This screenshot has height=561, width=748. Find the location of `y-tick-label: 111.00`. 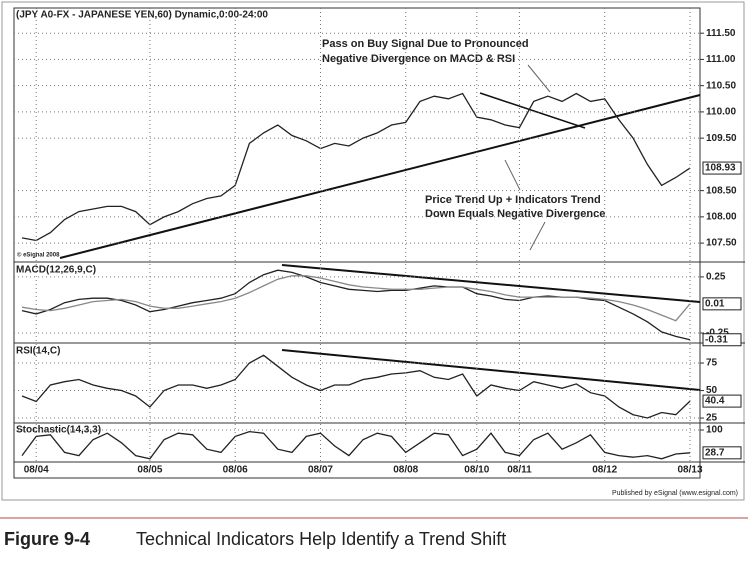

y-tick-label: 111.00 is located at coordinates (721, 59).